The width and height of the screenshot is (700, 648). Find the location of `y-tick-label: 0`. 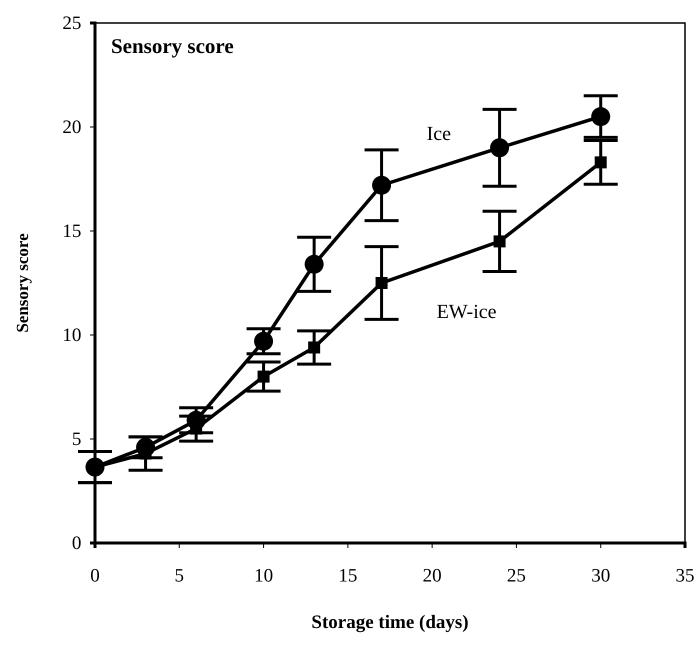

y-tick-label: 0 is located at coordinates (77, 543).